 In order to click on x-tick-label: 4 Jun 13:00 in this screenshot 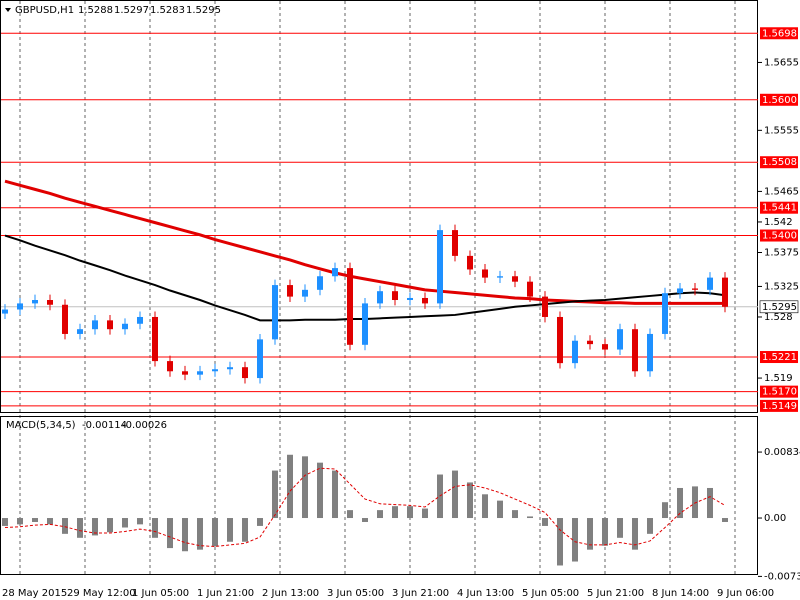, I will do `click(485, 593)`.